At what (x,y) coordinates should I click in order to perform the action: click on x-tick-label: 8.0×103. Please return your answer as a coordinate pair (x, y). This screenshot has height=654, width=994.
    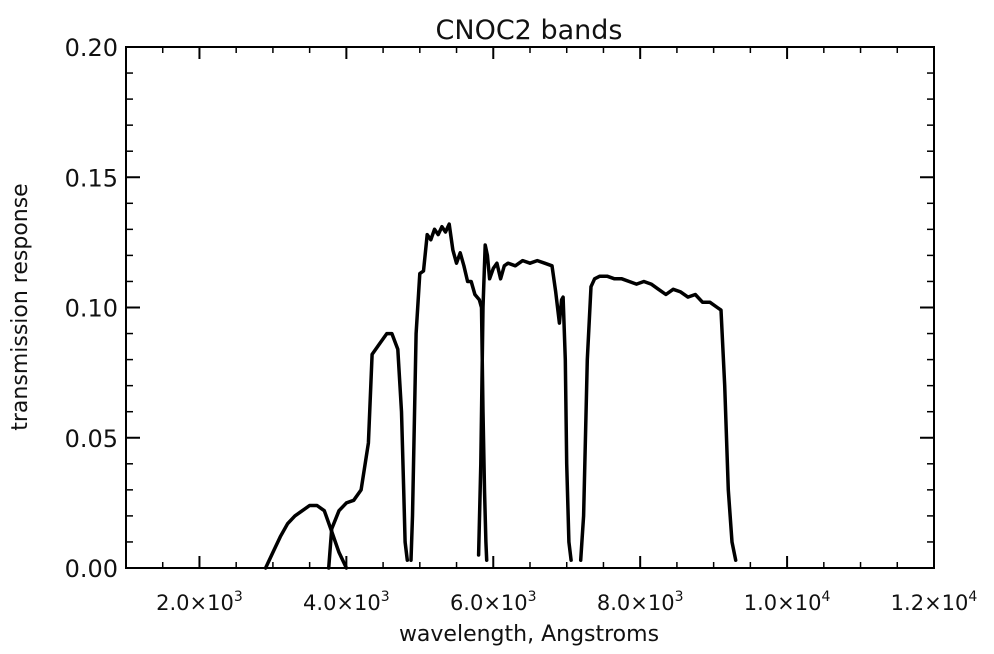
    Looking at the image, I should click on (640, 602).